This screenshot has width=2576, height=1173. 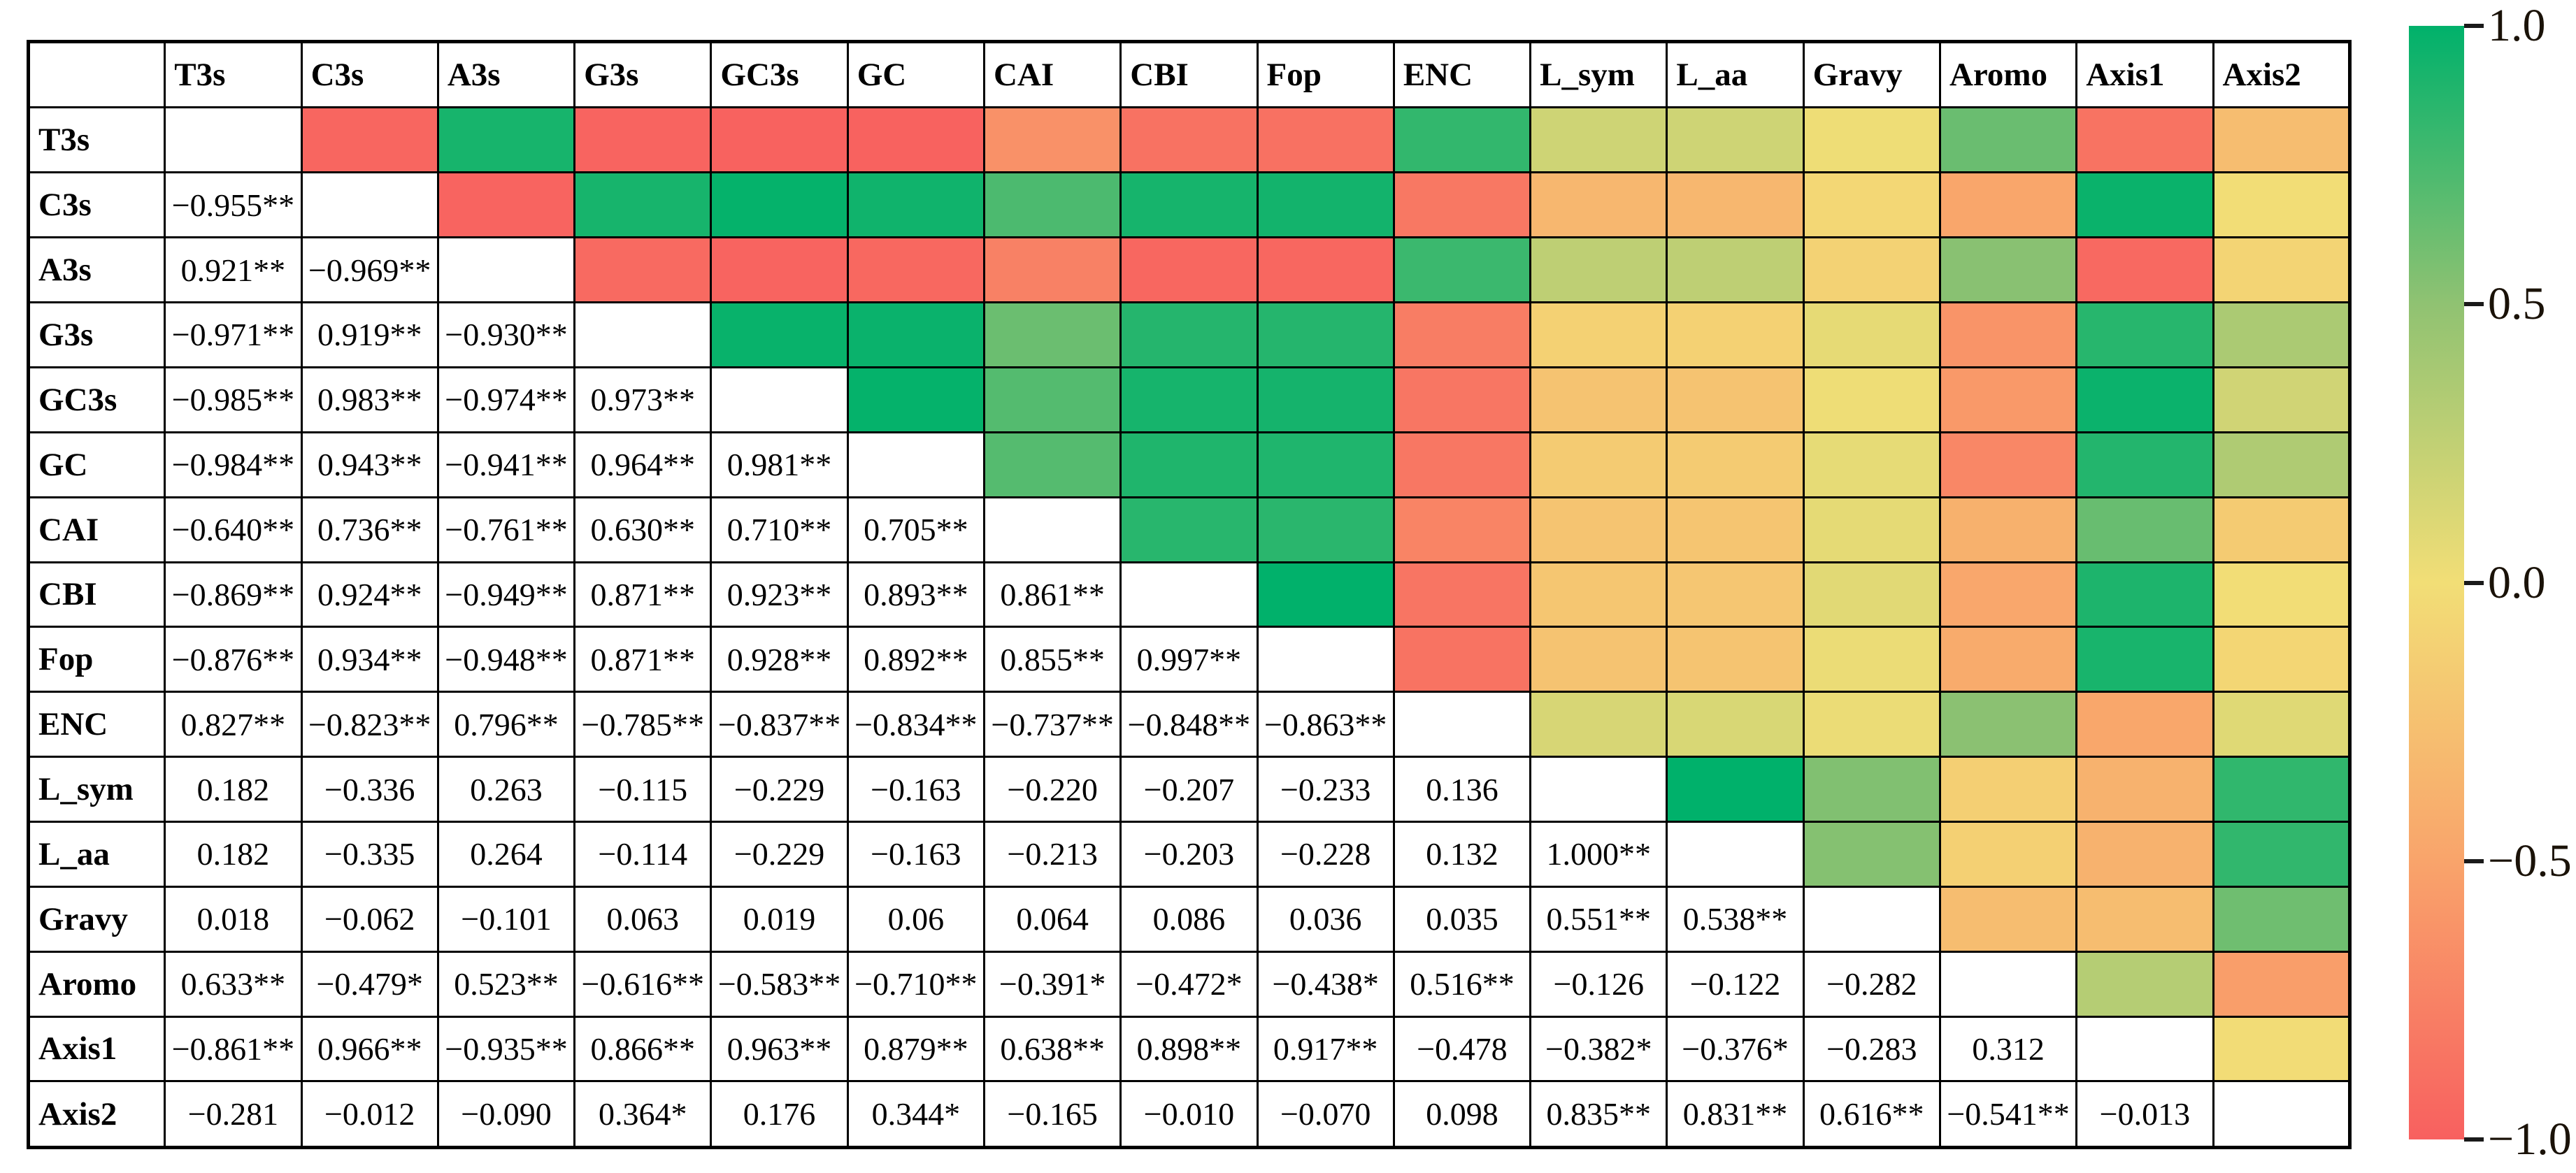 What do you see at coordinates (2008, 74) in the screenshot?
I see `col-header-Aromo: Aromo` at bounding box center [2008, 74].